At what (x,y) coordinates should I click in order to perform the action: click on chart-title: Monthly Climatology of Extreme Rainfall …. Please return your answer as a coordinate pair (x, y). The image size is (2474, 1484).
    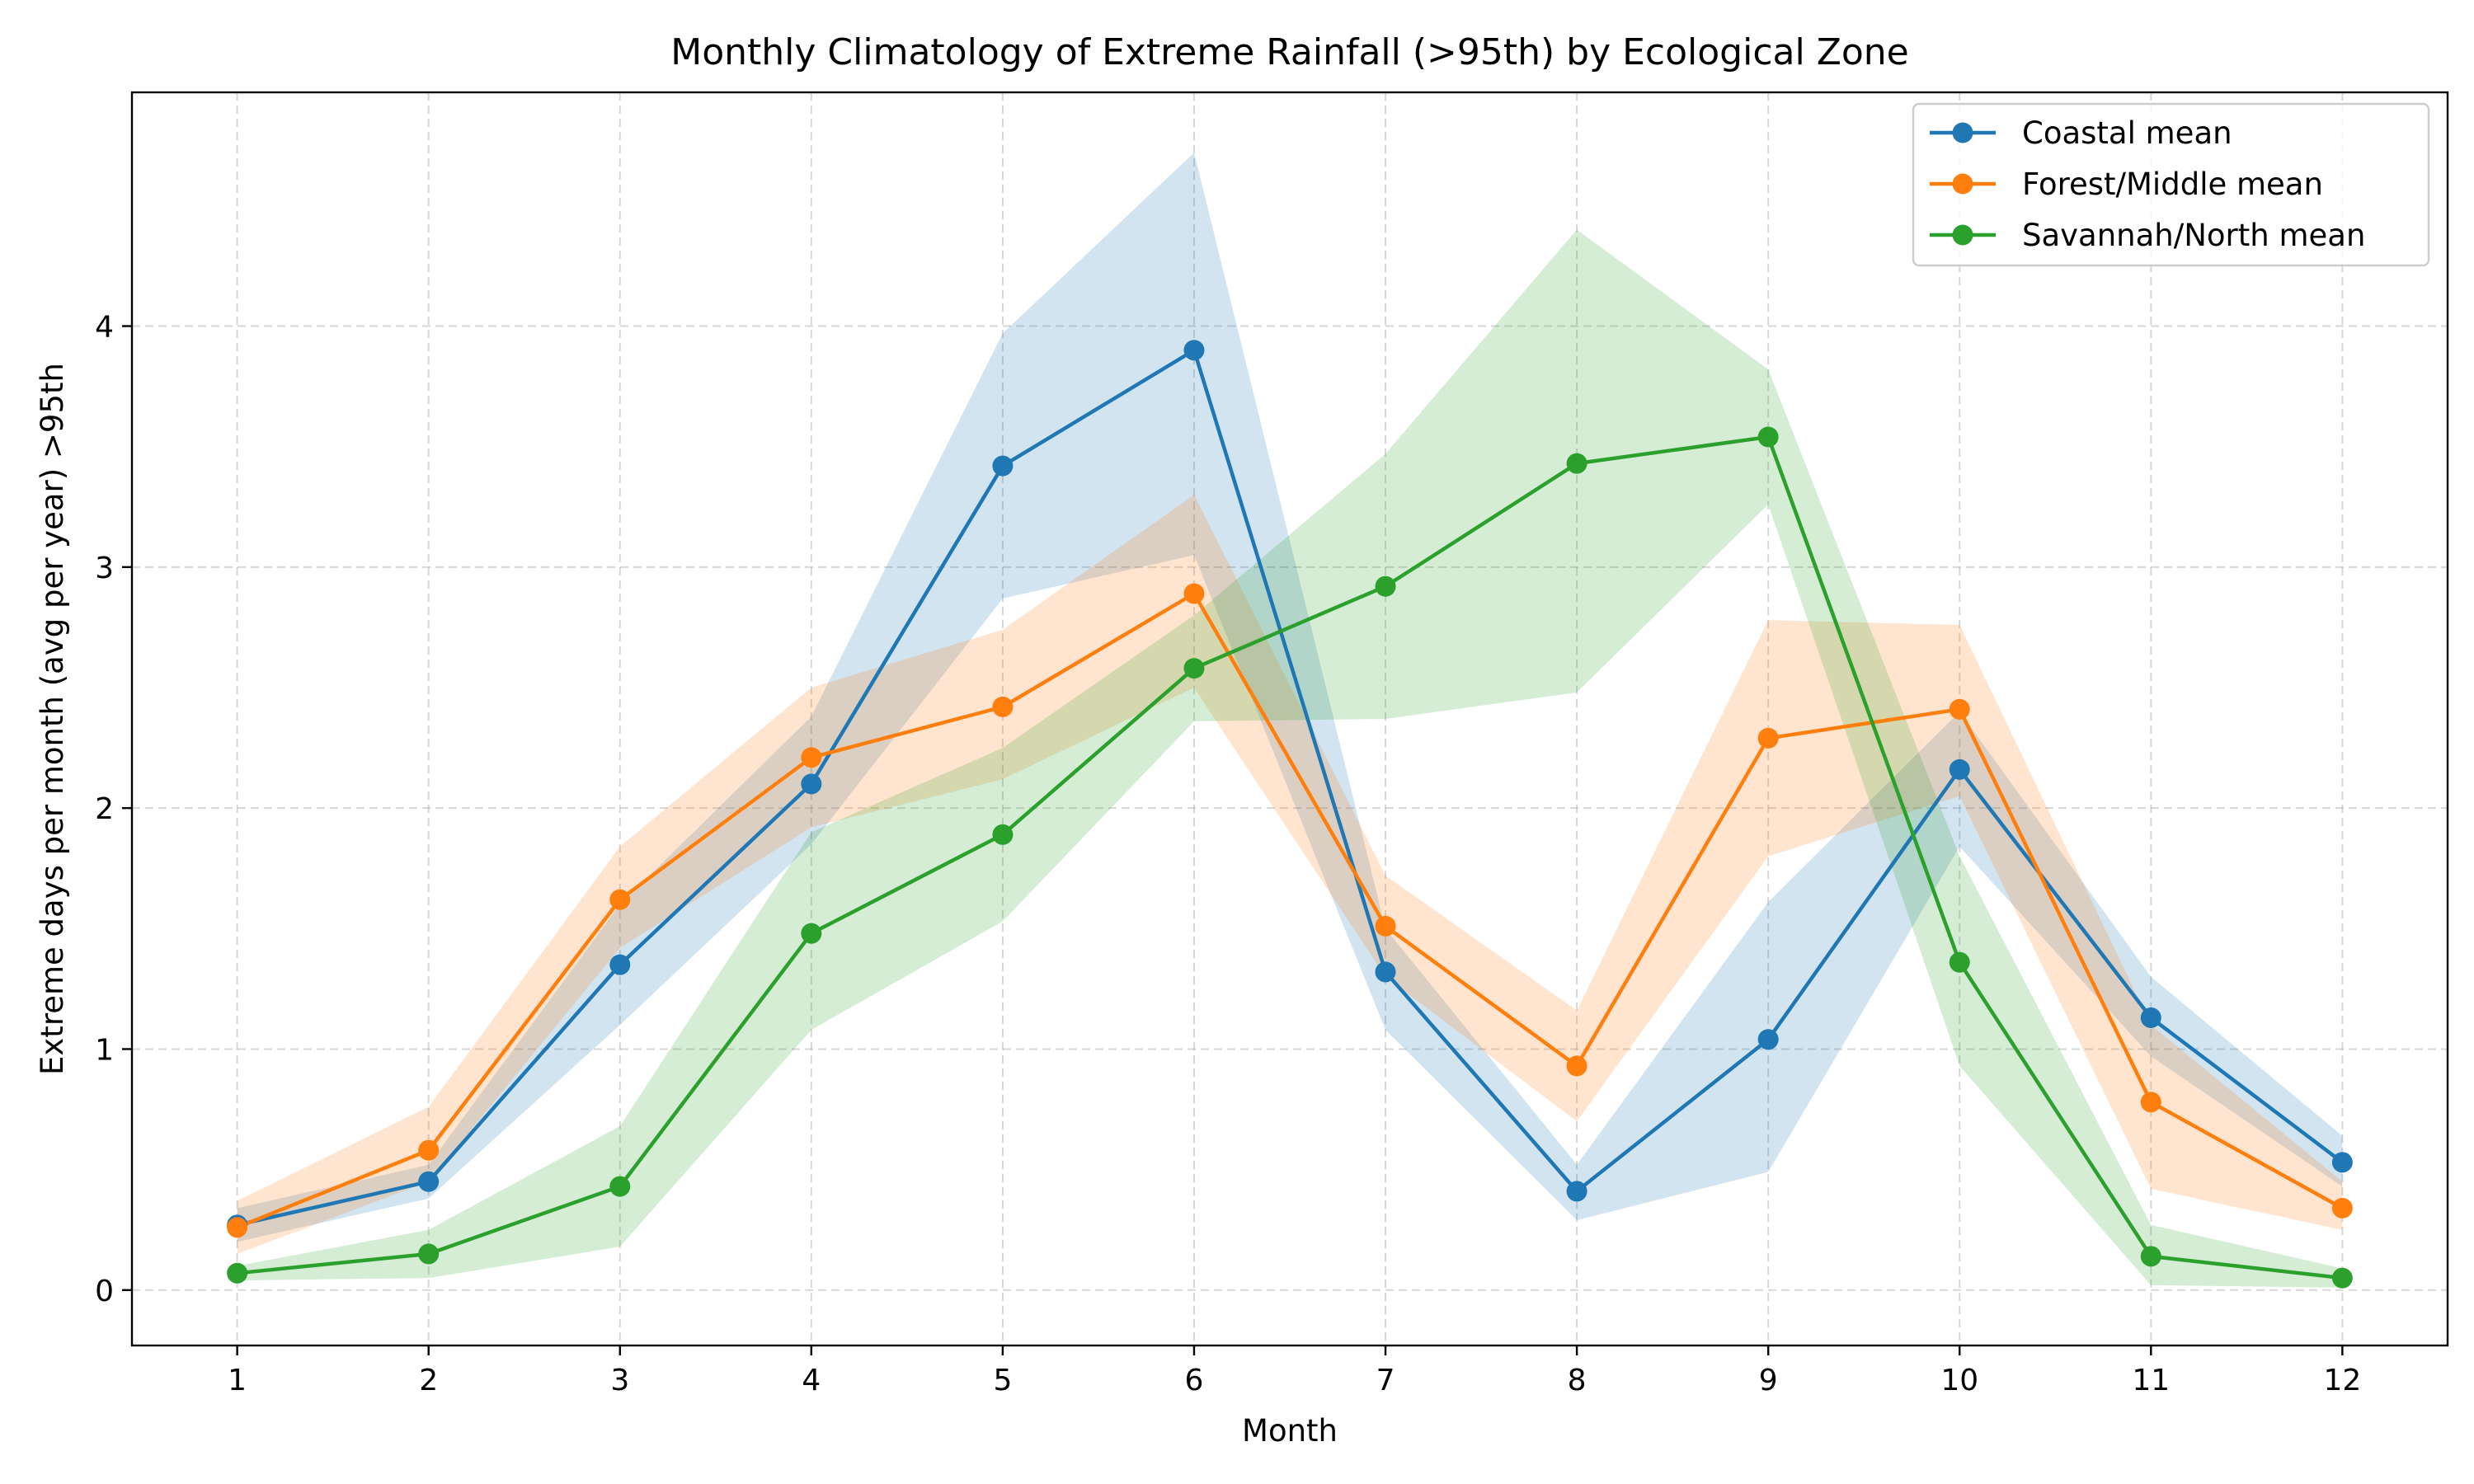
    Looking at the image, I should click on (1289, 52).